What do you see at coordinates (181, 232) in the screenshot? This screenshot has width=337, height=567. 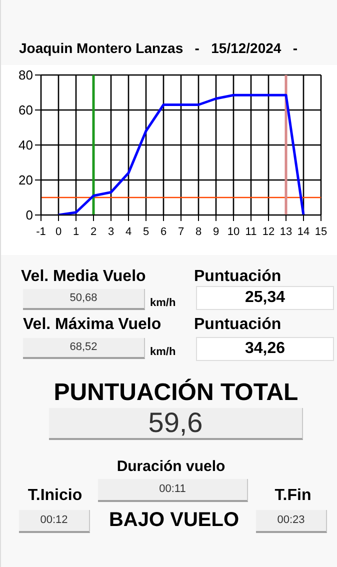 I see `x-tick-label: 7` at bounding box center [181, 232].